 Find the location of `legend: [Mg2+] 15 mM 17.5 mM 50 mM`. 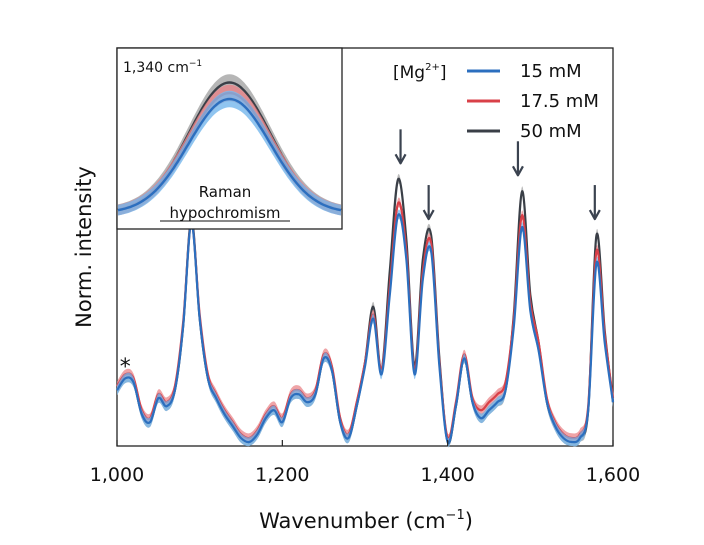

legend: [Mg2+] 15 mM 17.5 mM 50 mM is located at coordinates (496, 101).